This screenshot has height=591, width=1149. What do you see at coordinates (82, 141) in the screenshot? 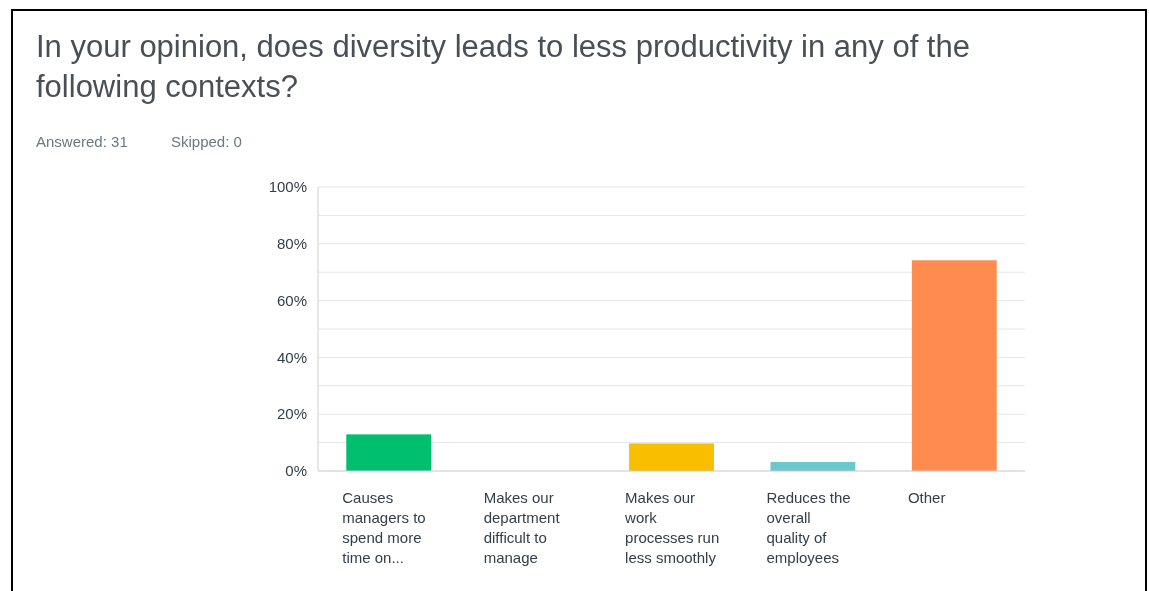
I see `text: Answered: 31` at bounding box center [82, 141].